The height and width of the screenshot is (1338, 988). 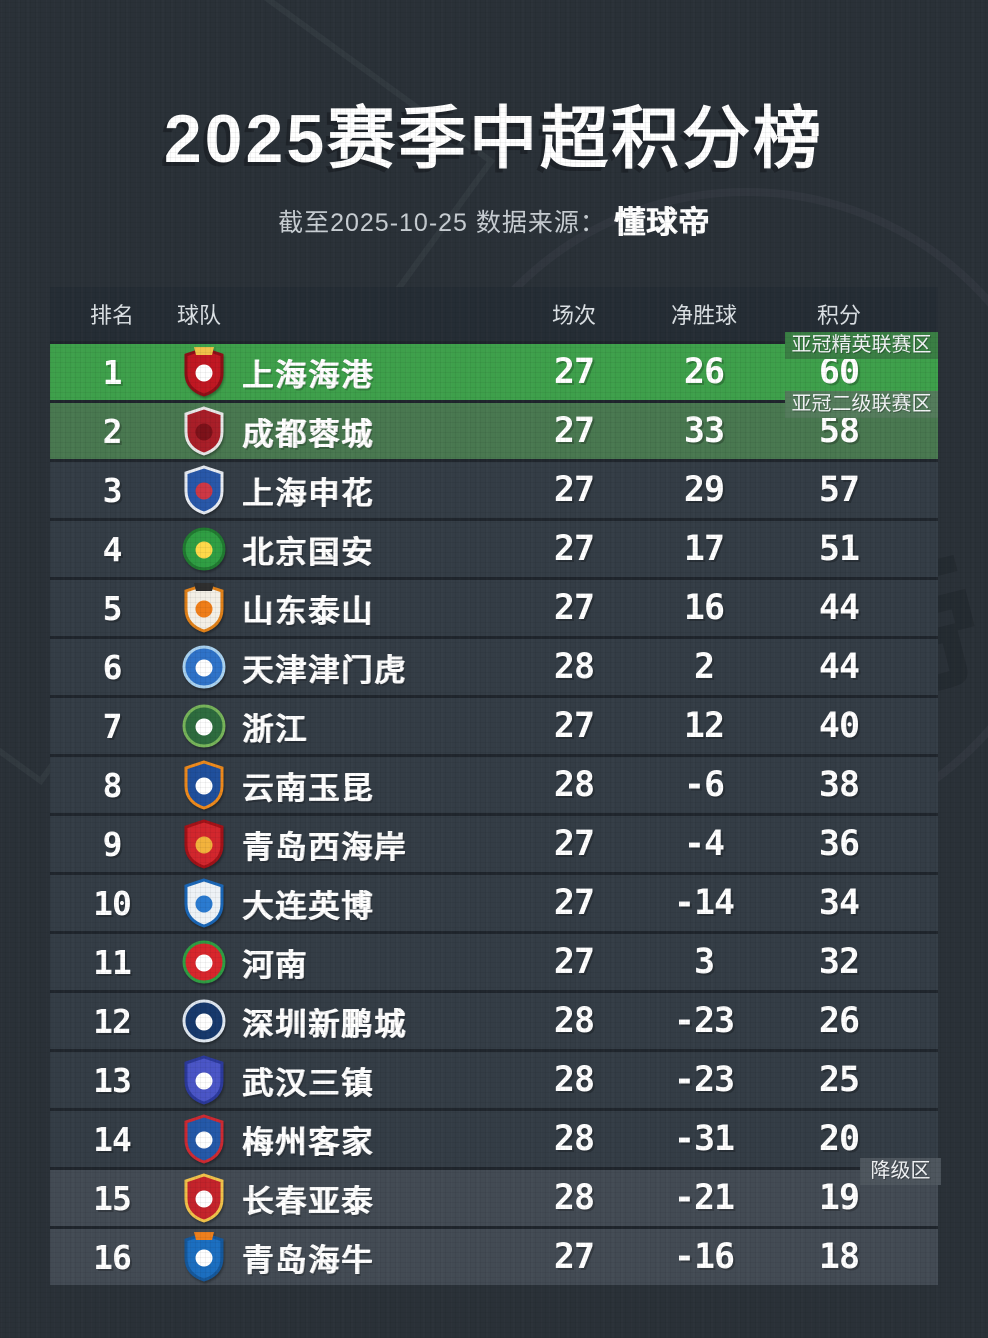 I want to click on points-value: 36, so click(x=839, y=844).